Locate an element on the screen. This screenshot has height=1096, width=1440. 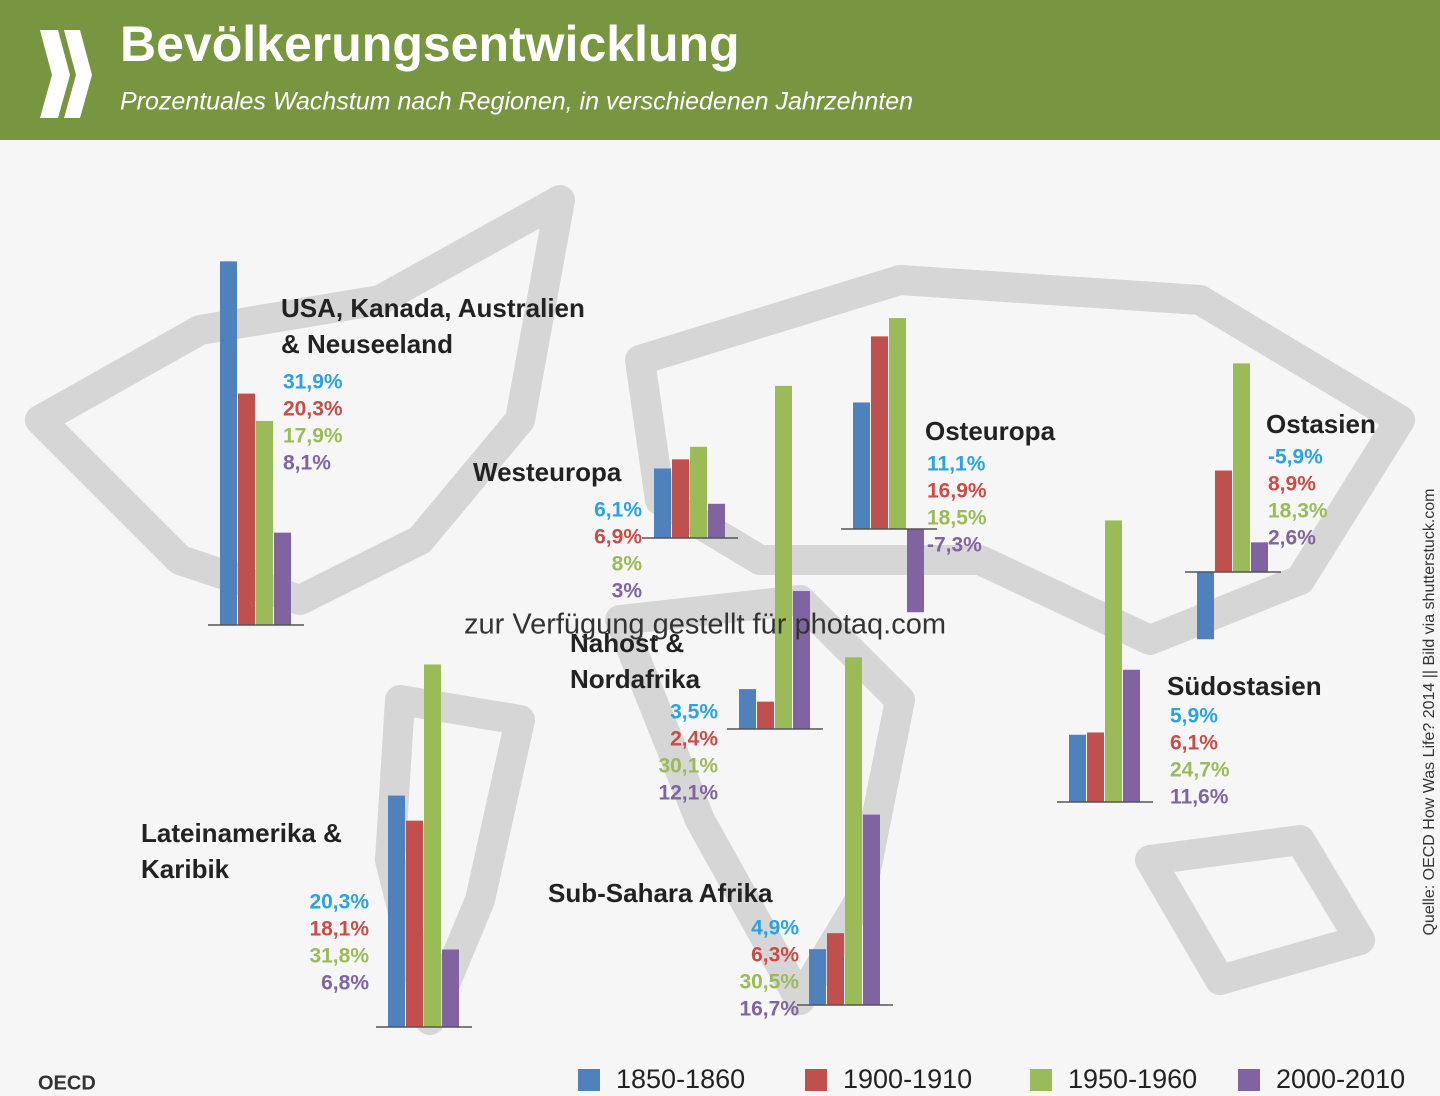
value-label: 6,8% is located at coordinates (345, 983).